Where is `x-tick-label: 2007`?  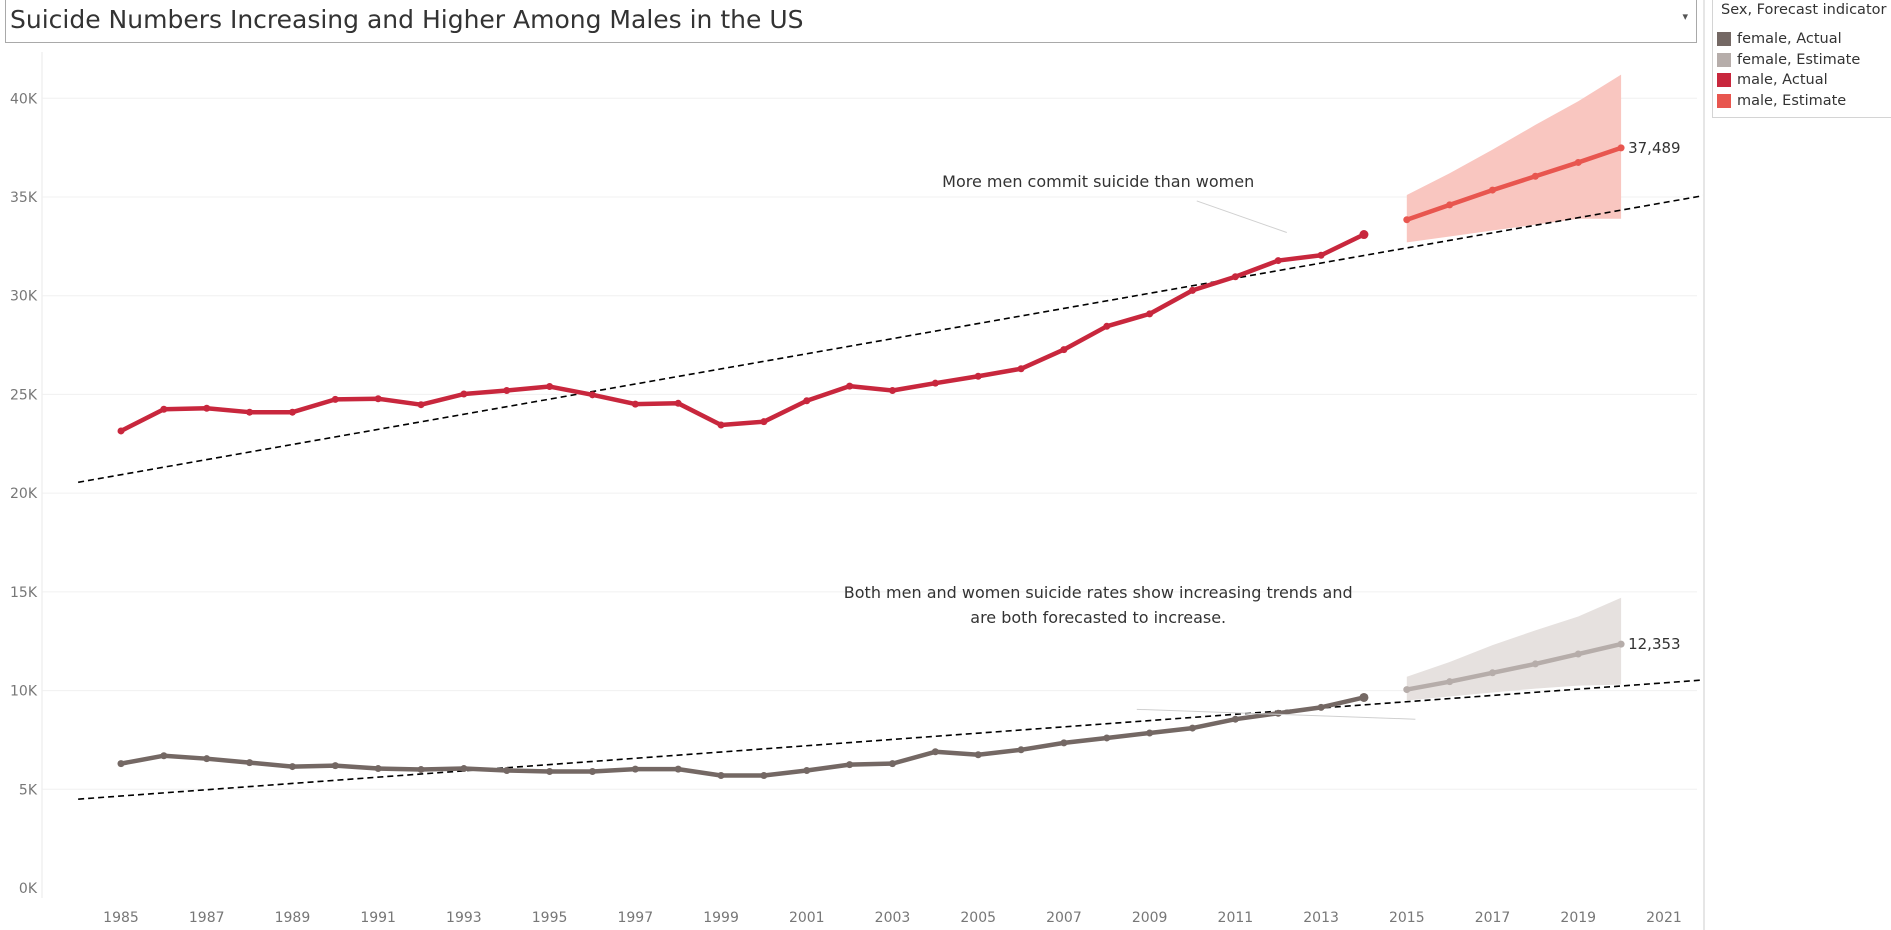 x-tick-label: 2007 is located at coordinates (1064, 918).